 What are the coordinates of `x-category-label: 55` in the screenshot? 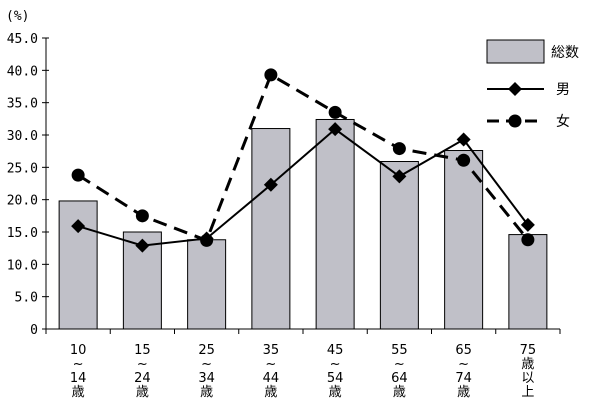 It's located at (399, 350).